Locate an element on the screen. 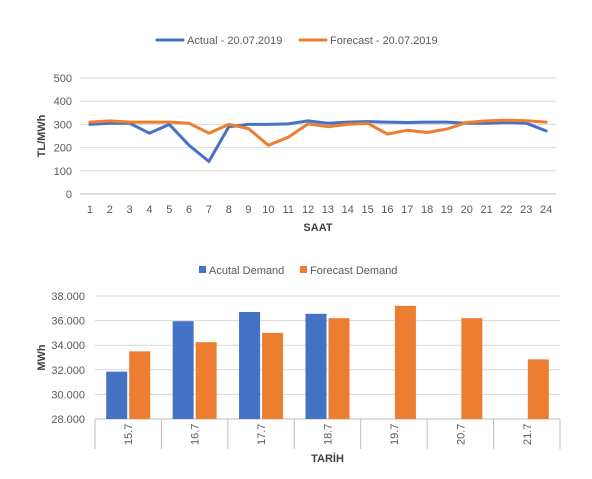  x-tick-label: 9 is located at coordinates (249, 210).